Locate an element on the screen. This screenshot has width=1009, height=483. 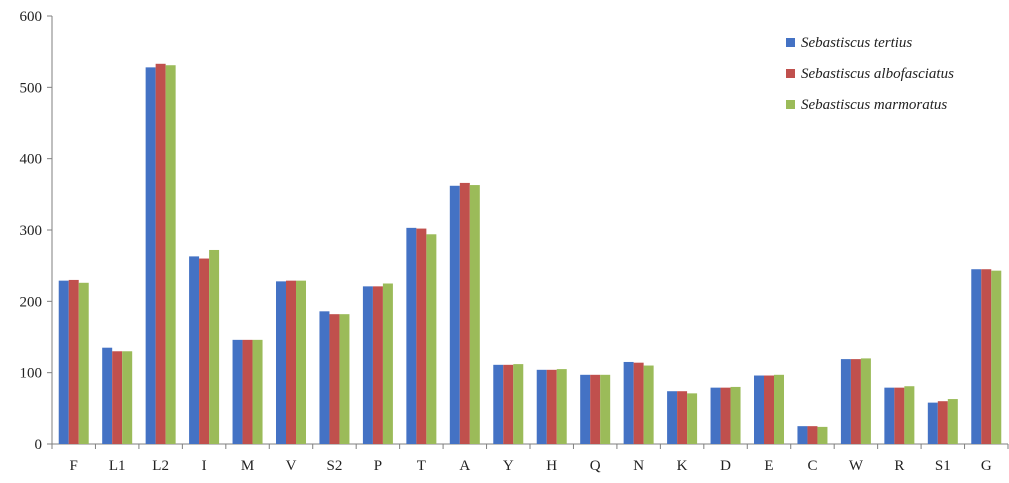
x-tick-label: W is located at coordinates (856, 466).